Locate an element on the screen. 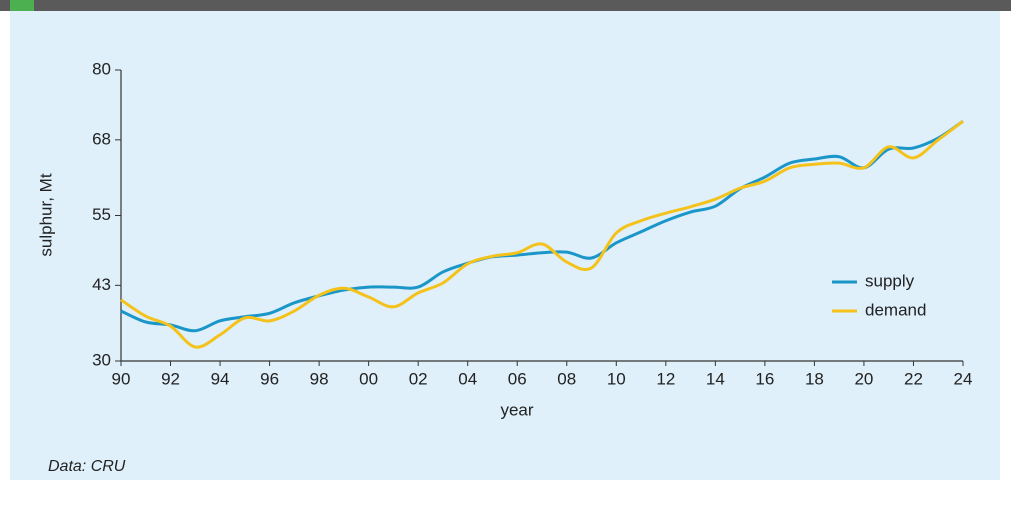  y-tick-label: 68 is located at coordinates (101, 138).